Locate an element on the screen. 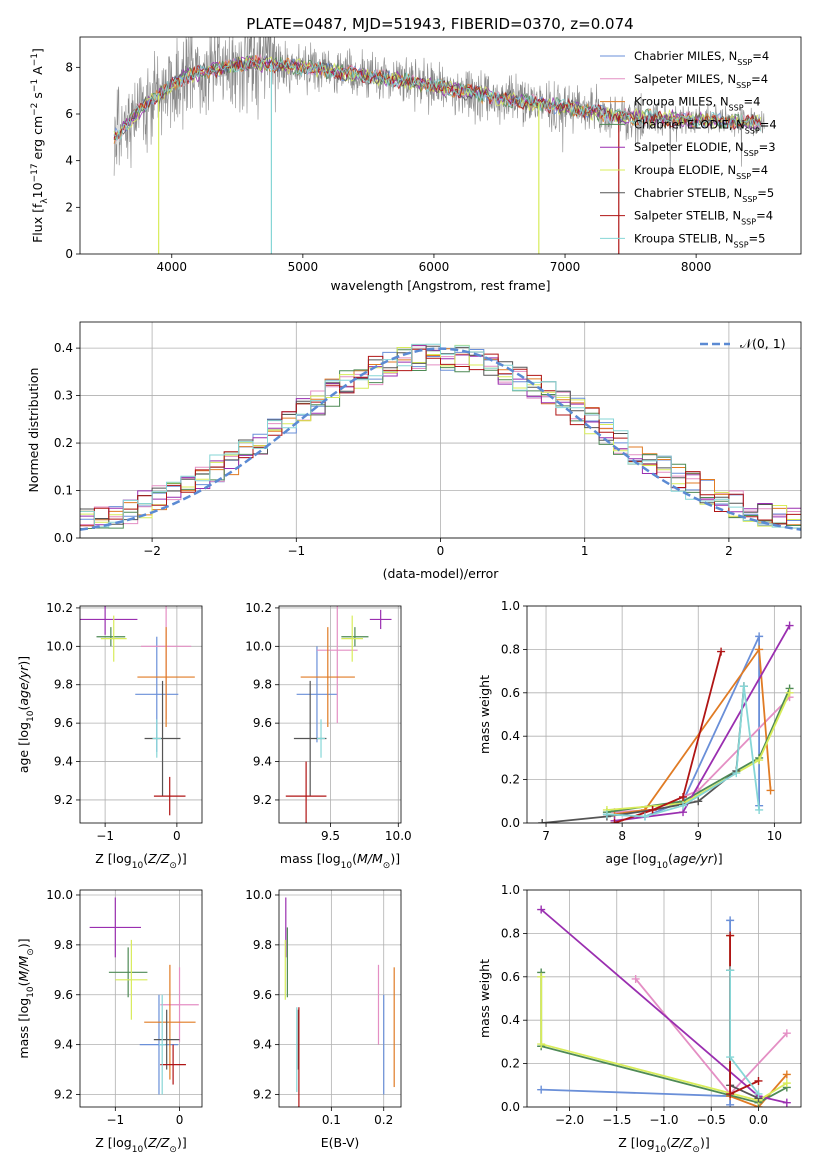 The height and width of the screenshot is (1170, 819). y-axis-label: mass weight is located at coordinates (484, 998).